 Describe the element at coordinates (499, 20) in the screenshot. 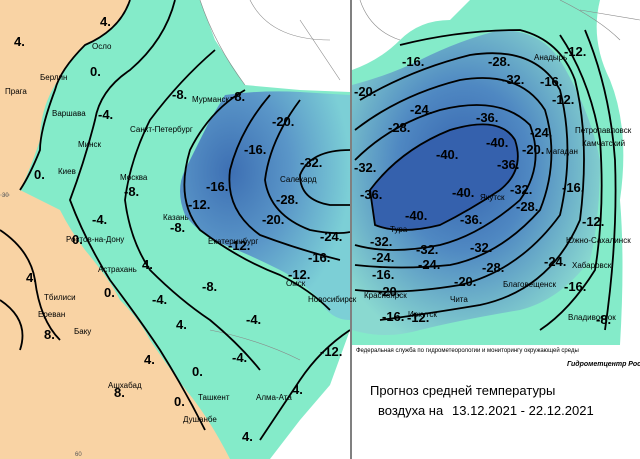

I see `coast` at that location.